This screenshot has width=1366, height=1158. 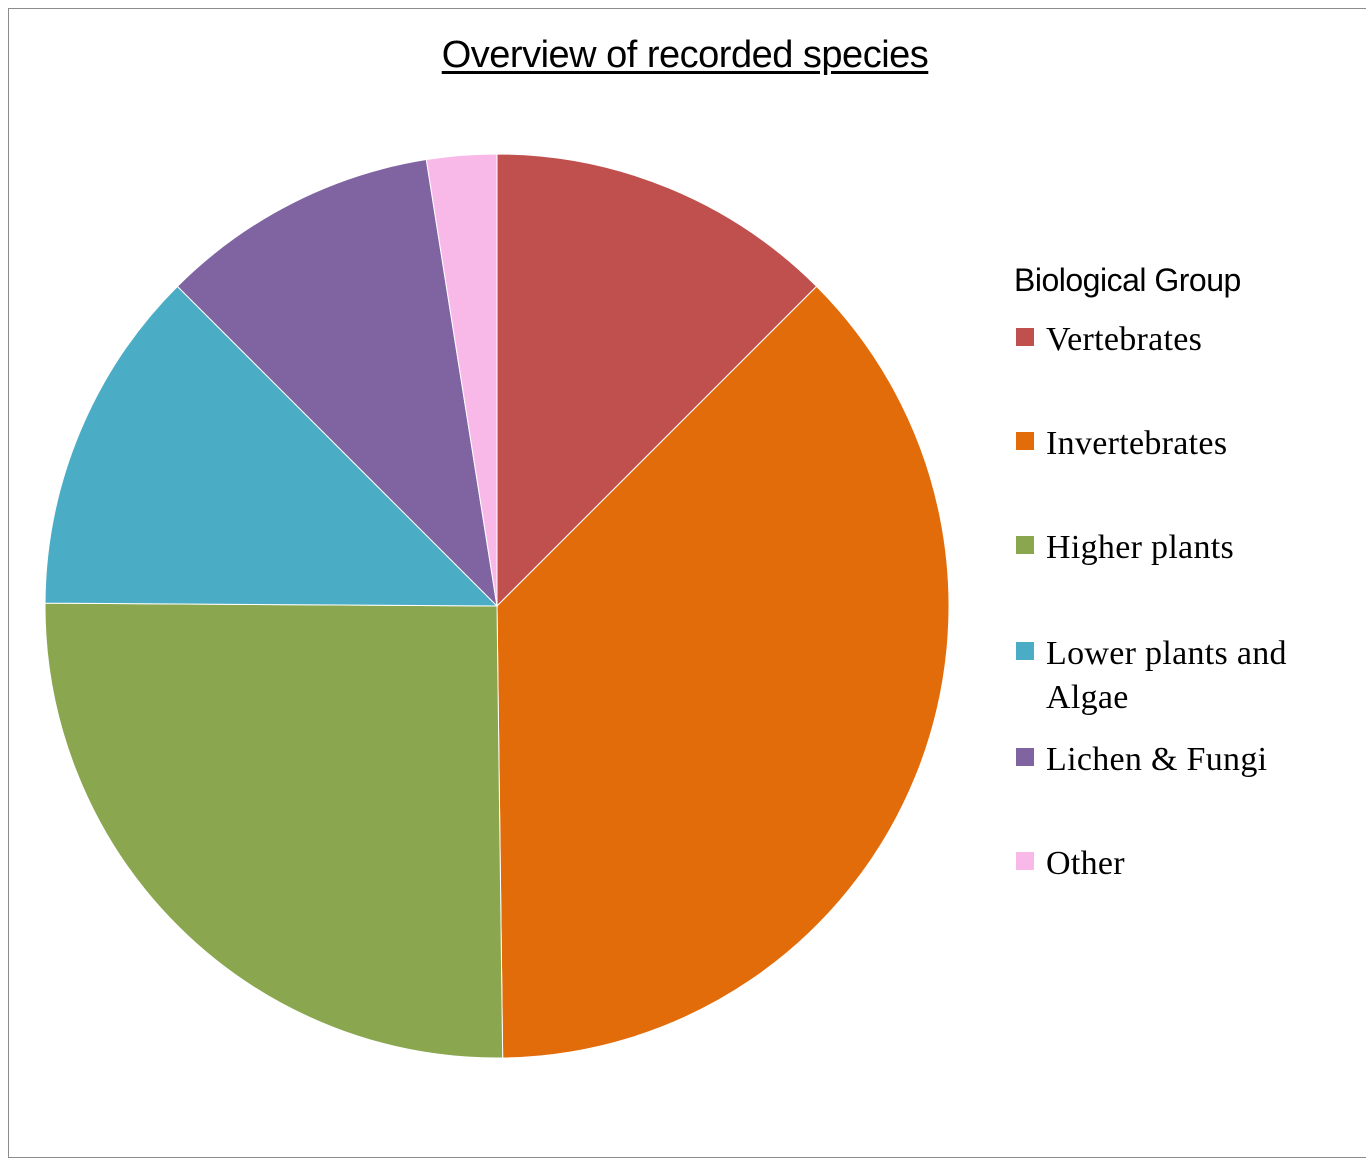 I want to click on legend-label: Lichen & Fungi, so click(x=1157, y=759).